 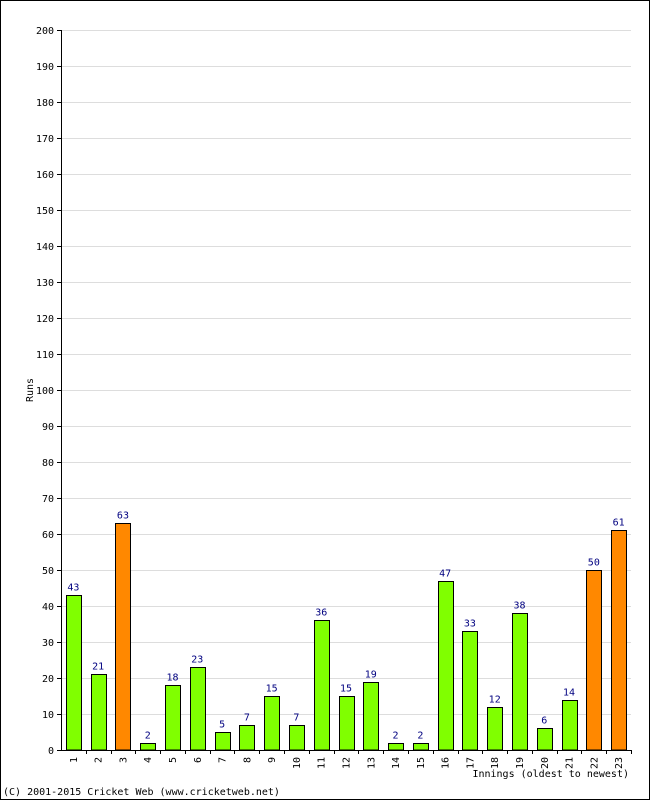 What do you see at coordinates (48, 607) in the screenshot?
I see `y-tick-label: 40` at bounding box center [48, 607].